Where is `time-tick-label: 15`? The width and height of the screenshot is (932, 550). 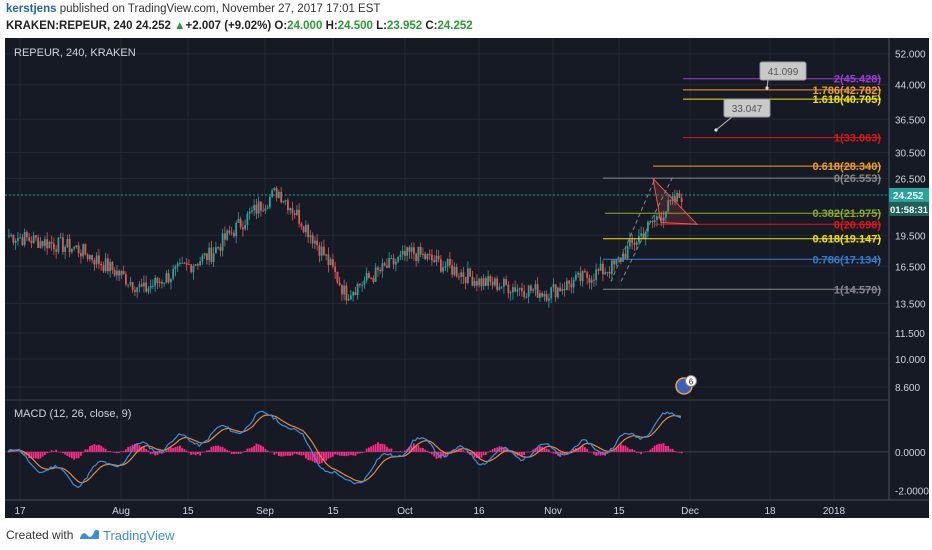
time-tick-label: 15 is located at coordinates (188, 511).